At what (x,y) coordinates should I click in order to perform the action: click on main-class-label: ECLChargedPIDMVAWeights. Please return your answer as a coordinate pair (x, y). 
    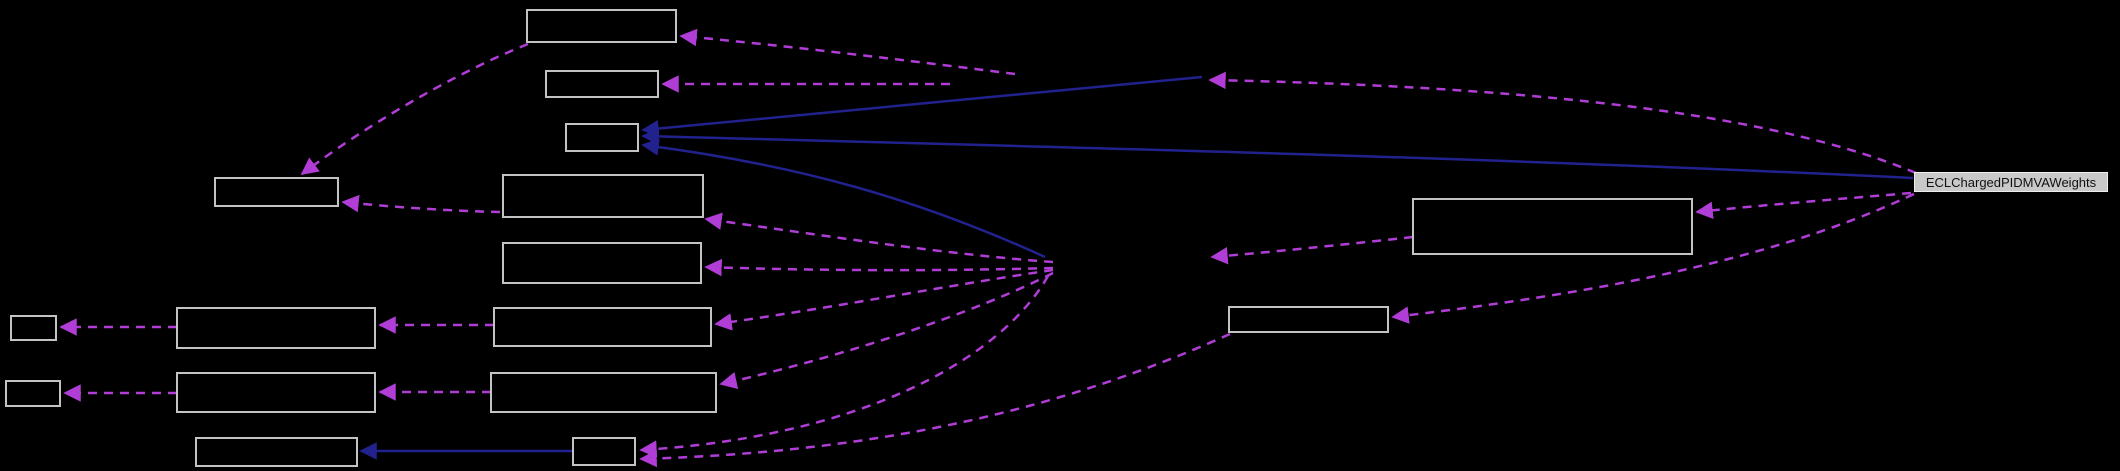
    Looking at the image, I should click on (2011, 182).